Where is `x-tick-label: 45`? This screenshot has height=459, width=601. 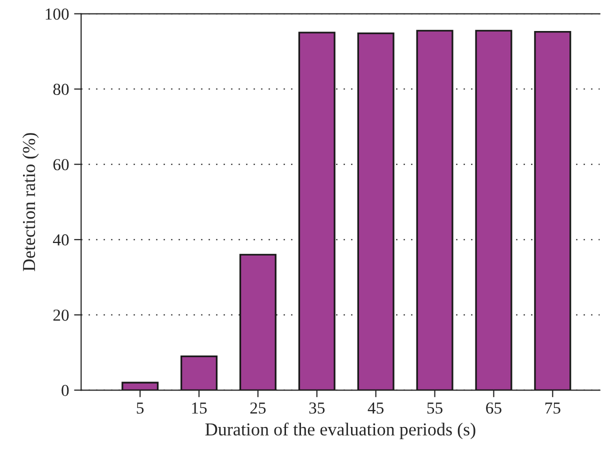
x-tick-label: 45 is located at coordinates (376, 408).